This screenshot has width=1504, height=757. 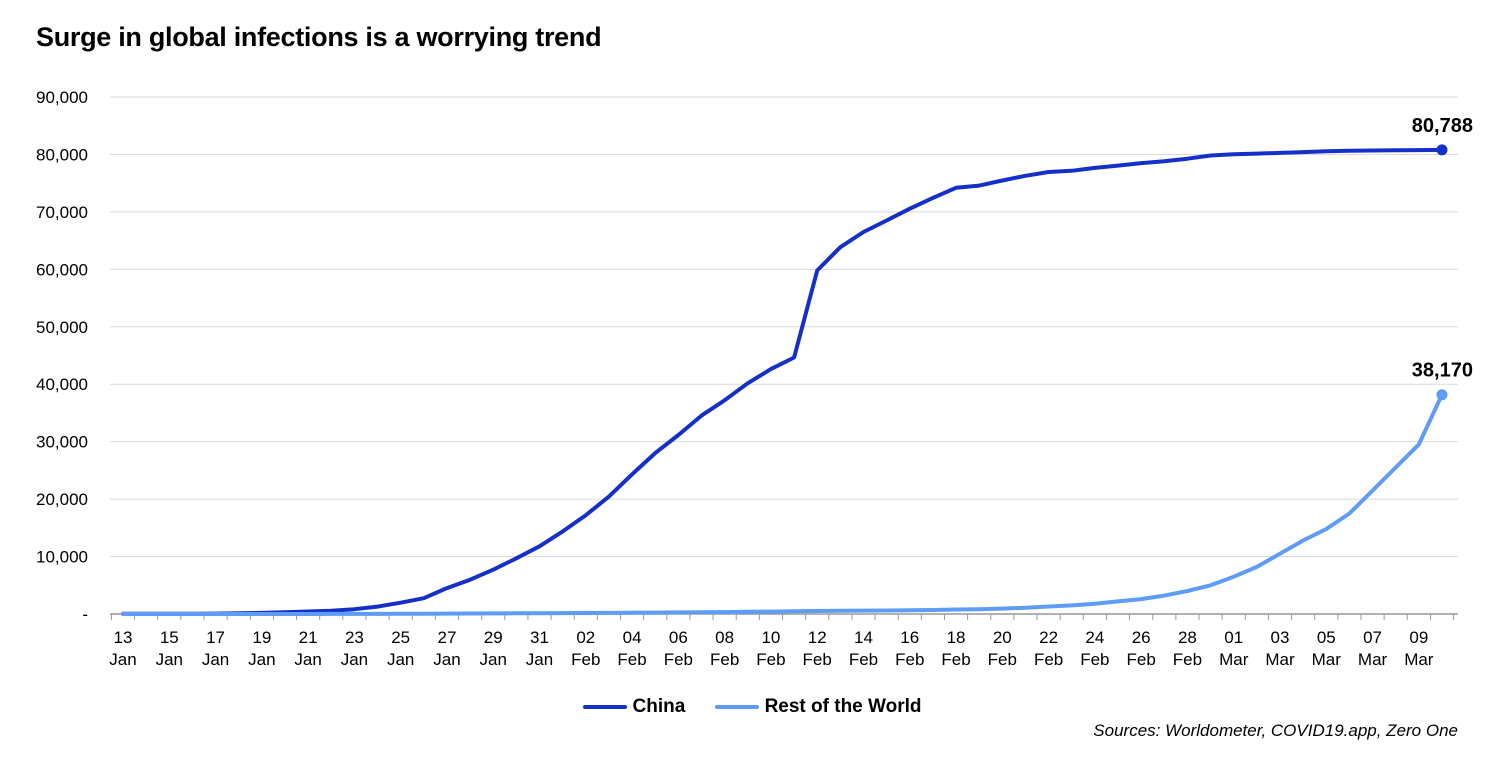 I want to click on y-tick-label: 70,000, so click(x=62, y=212).